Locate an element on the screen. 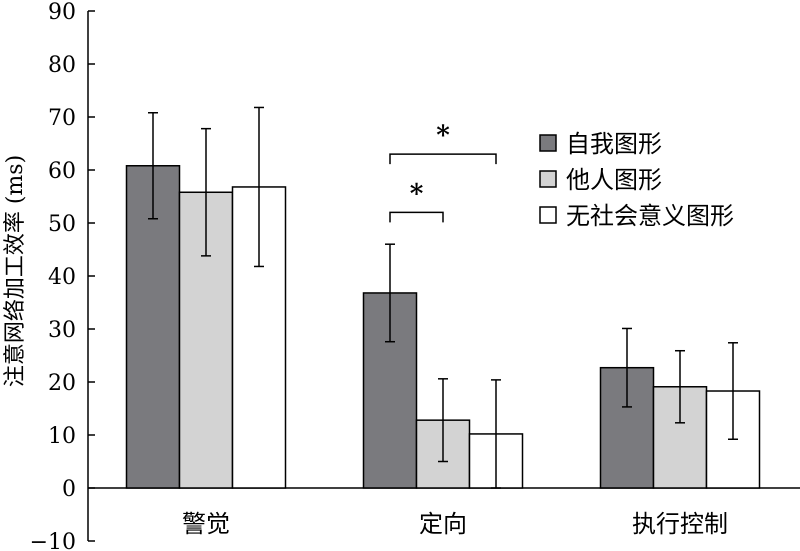 The width and height of the screenshot is (800, 551). y-tick-label: 30 is located at coordinates (62, 330).